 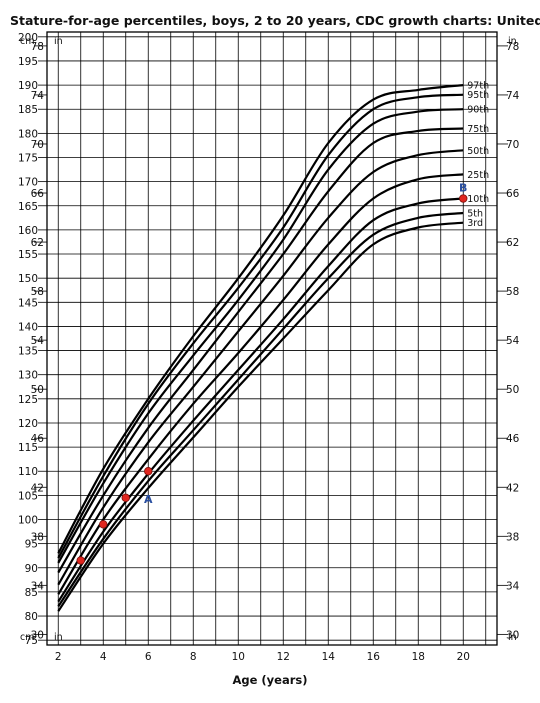 I want to click on cm-tick-label: 165, so click(x=28, y=207).